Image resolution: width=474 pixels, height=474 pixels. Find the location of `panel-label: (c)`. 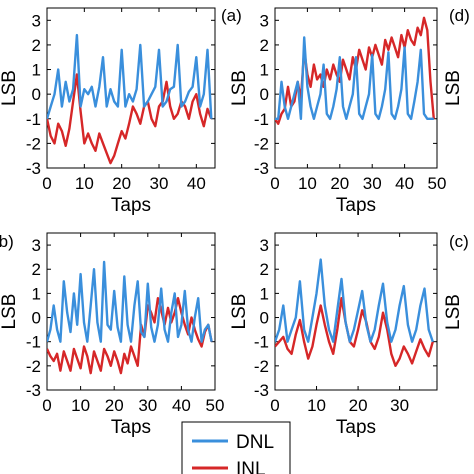

panel-label: (c) is located at coordinates (459, 241).